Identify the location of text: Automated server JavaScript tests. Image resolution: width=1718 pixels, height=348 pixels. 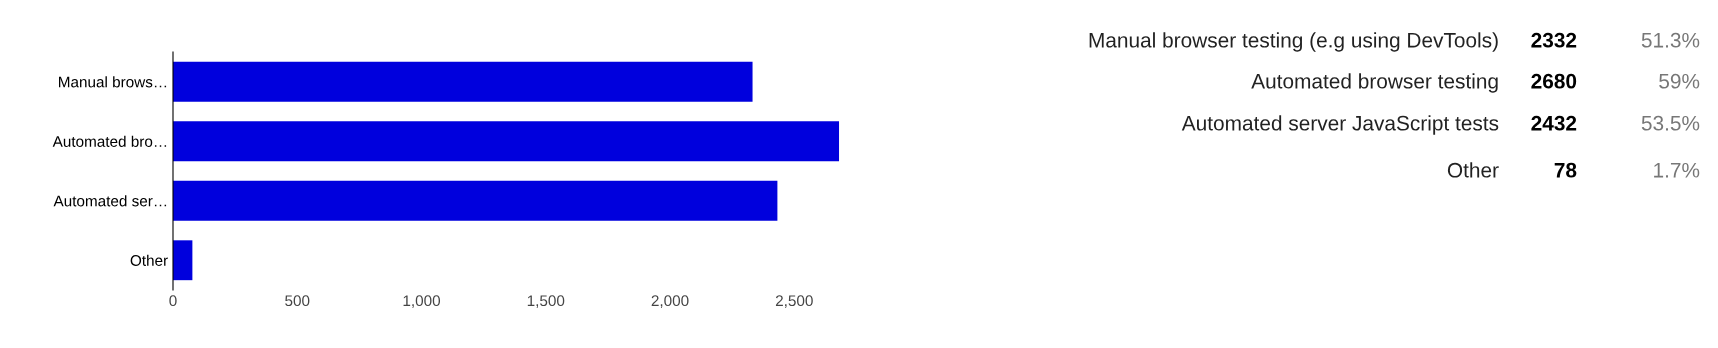
(1340, 125).